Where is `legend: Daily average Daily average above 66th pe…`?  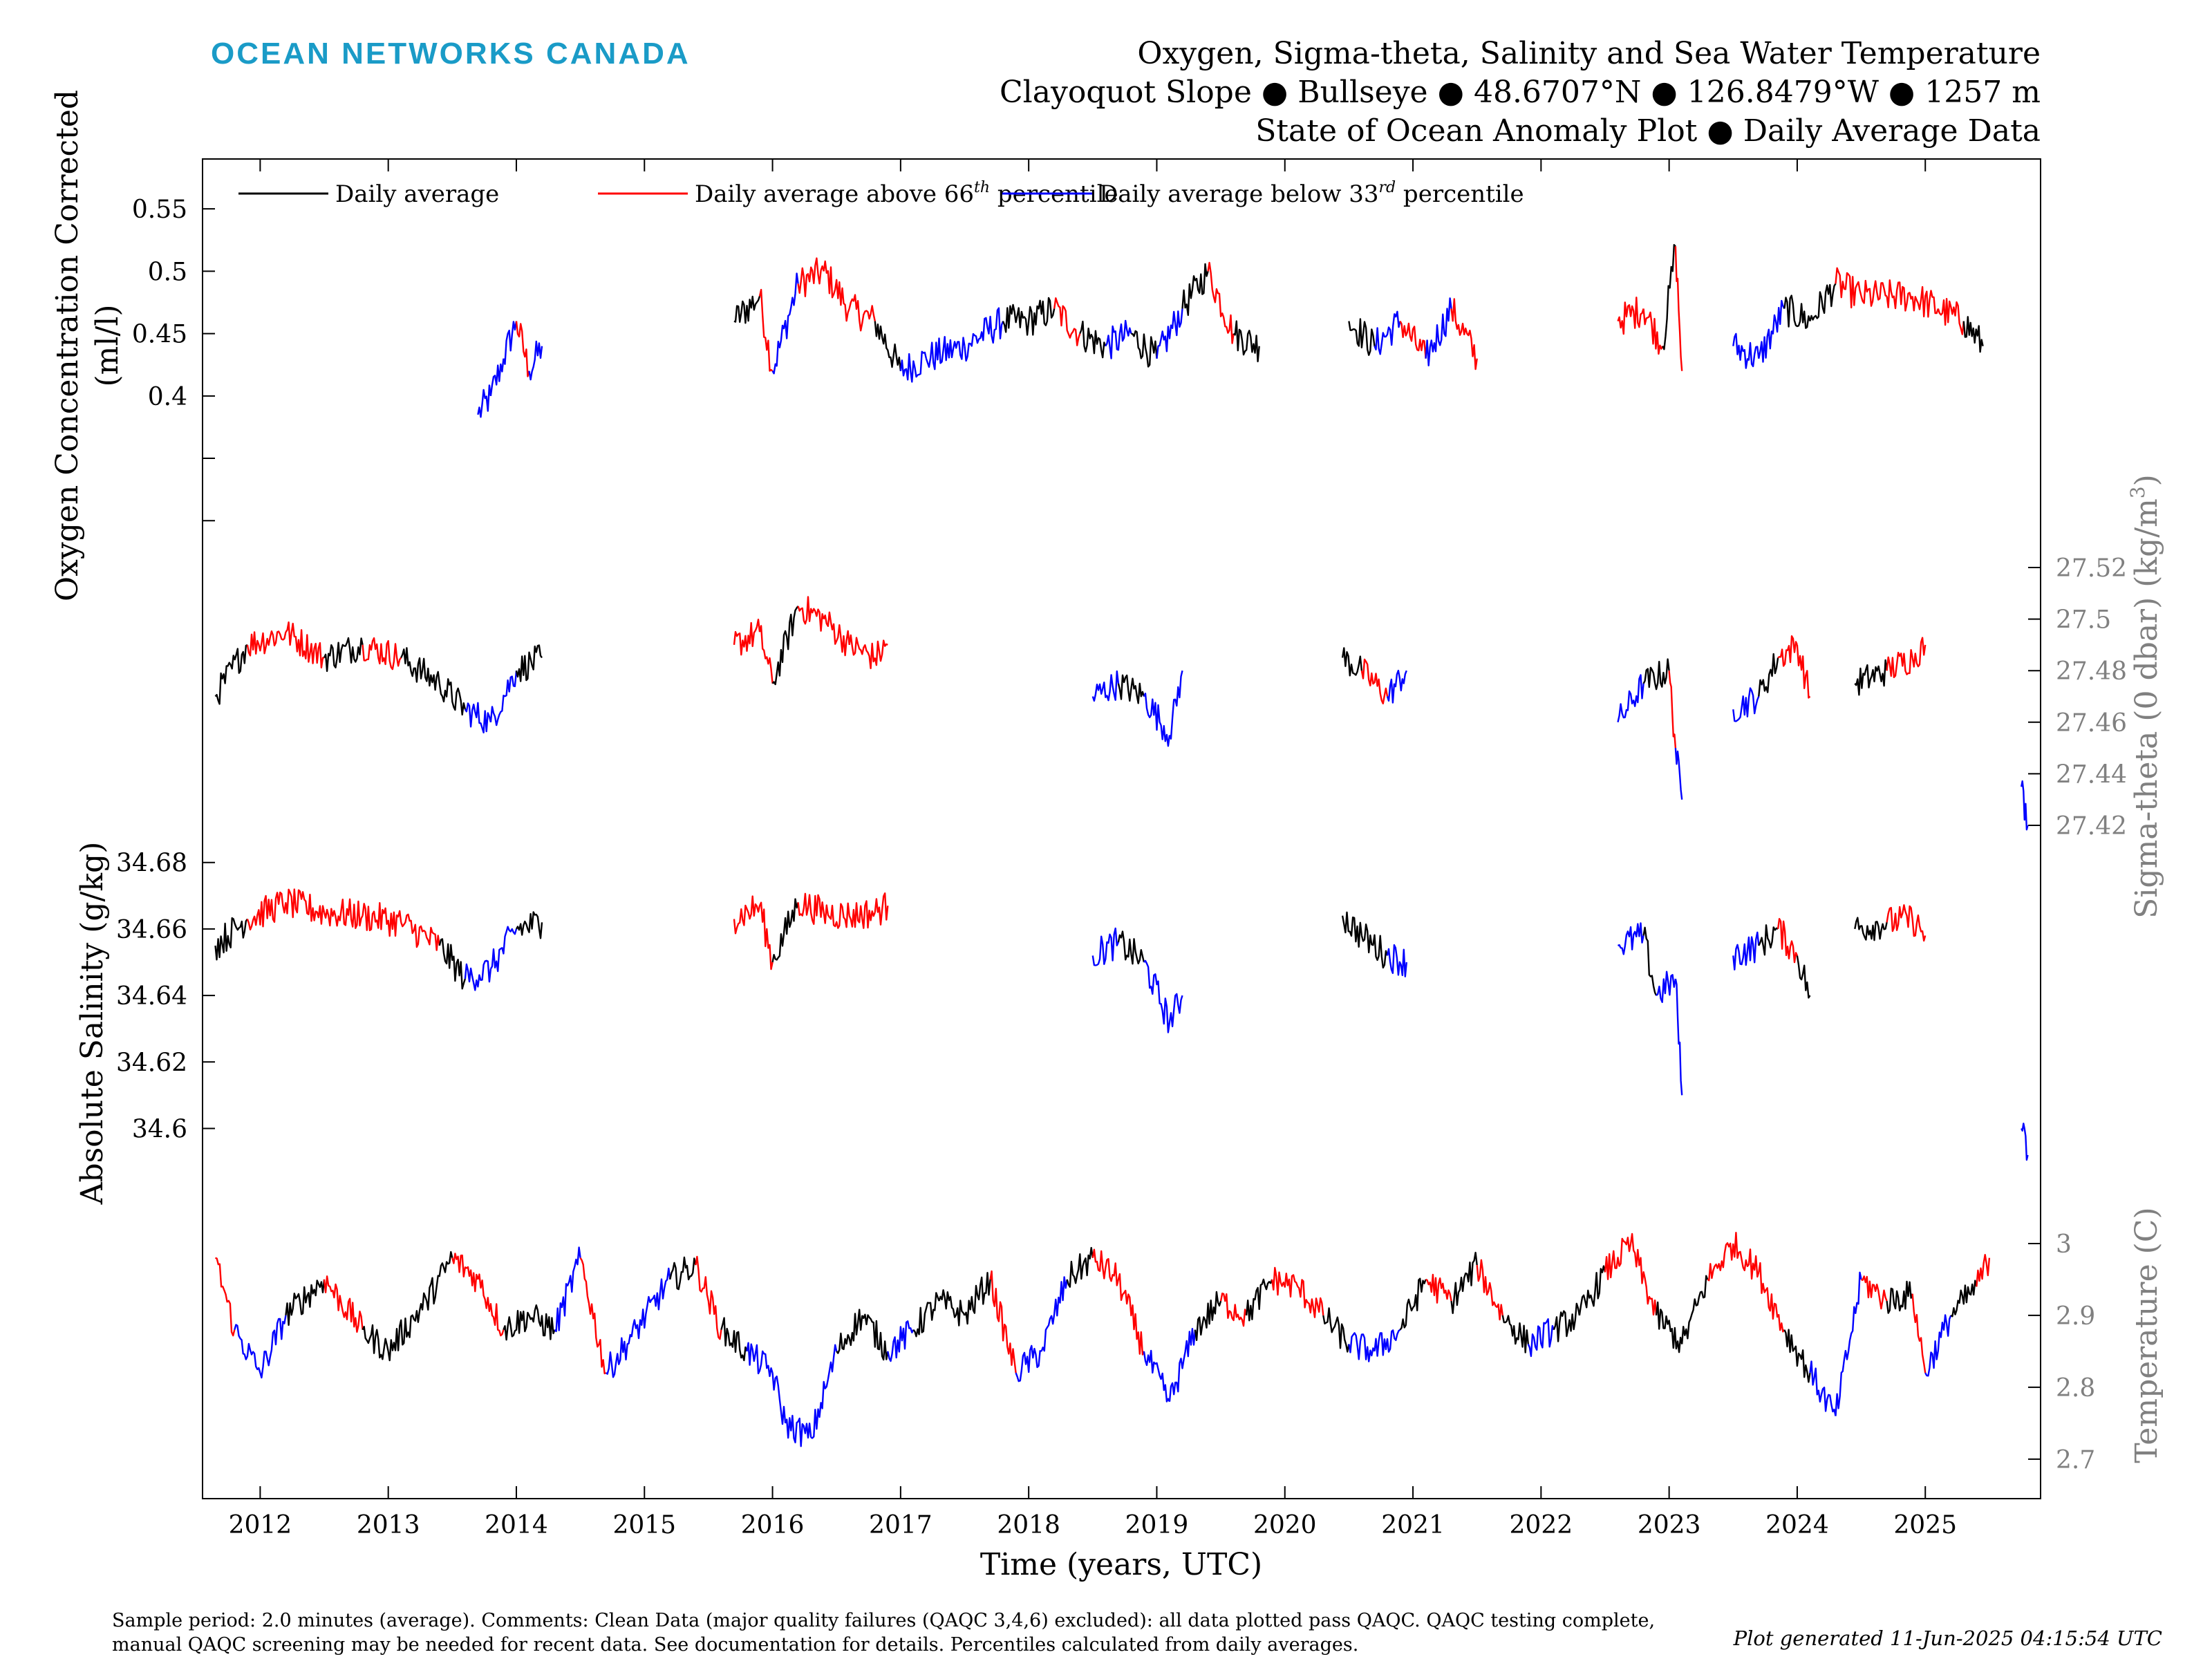 legend: Daily average Daily average above 66th pe… is located at coordinates (881, 194).